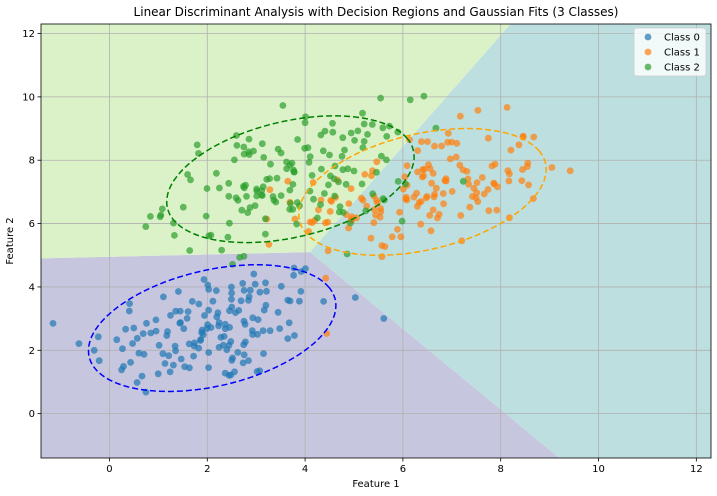 This screenshot has height=496, width=717. I want to click on y-tick-label: 2, so click(32, 351).